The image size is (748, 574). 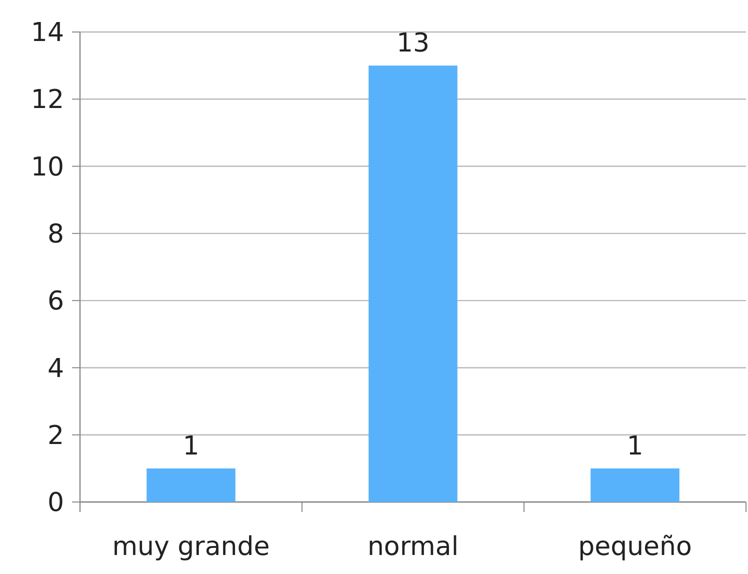 What do you see at coordinates (55, 301) in the screenshot?
I see `y-tick-label: 6` at bounding box center [55, 301].